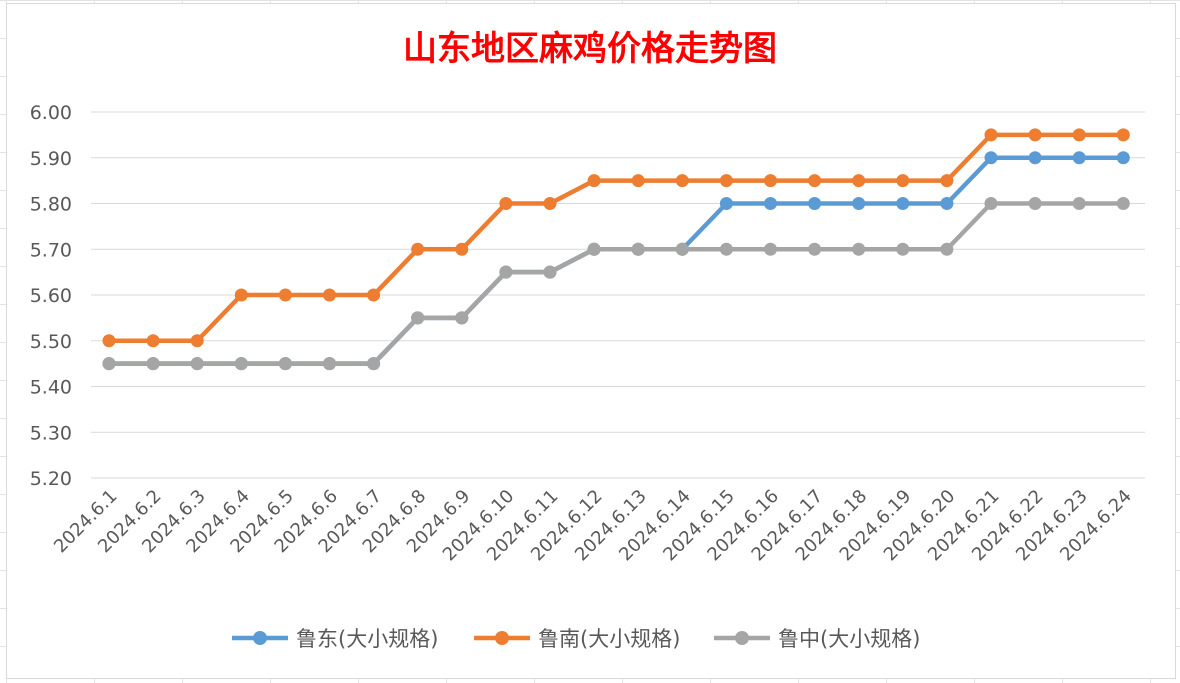 This screenshot has height=683, width=1180. I want to click on legend-label: 鲁中(大小规格), so click(849, 639).